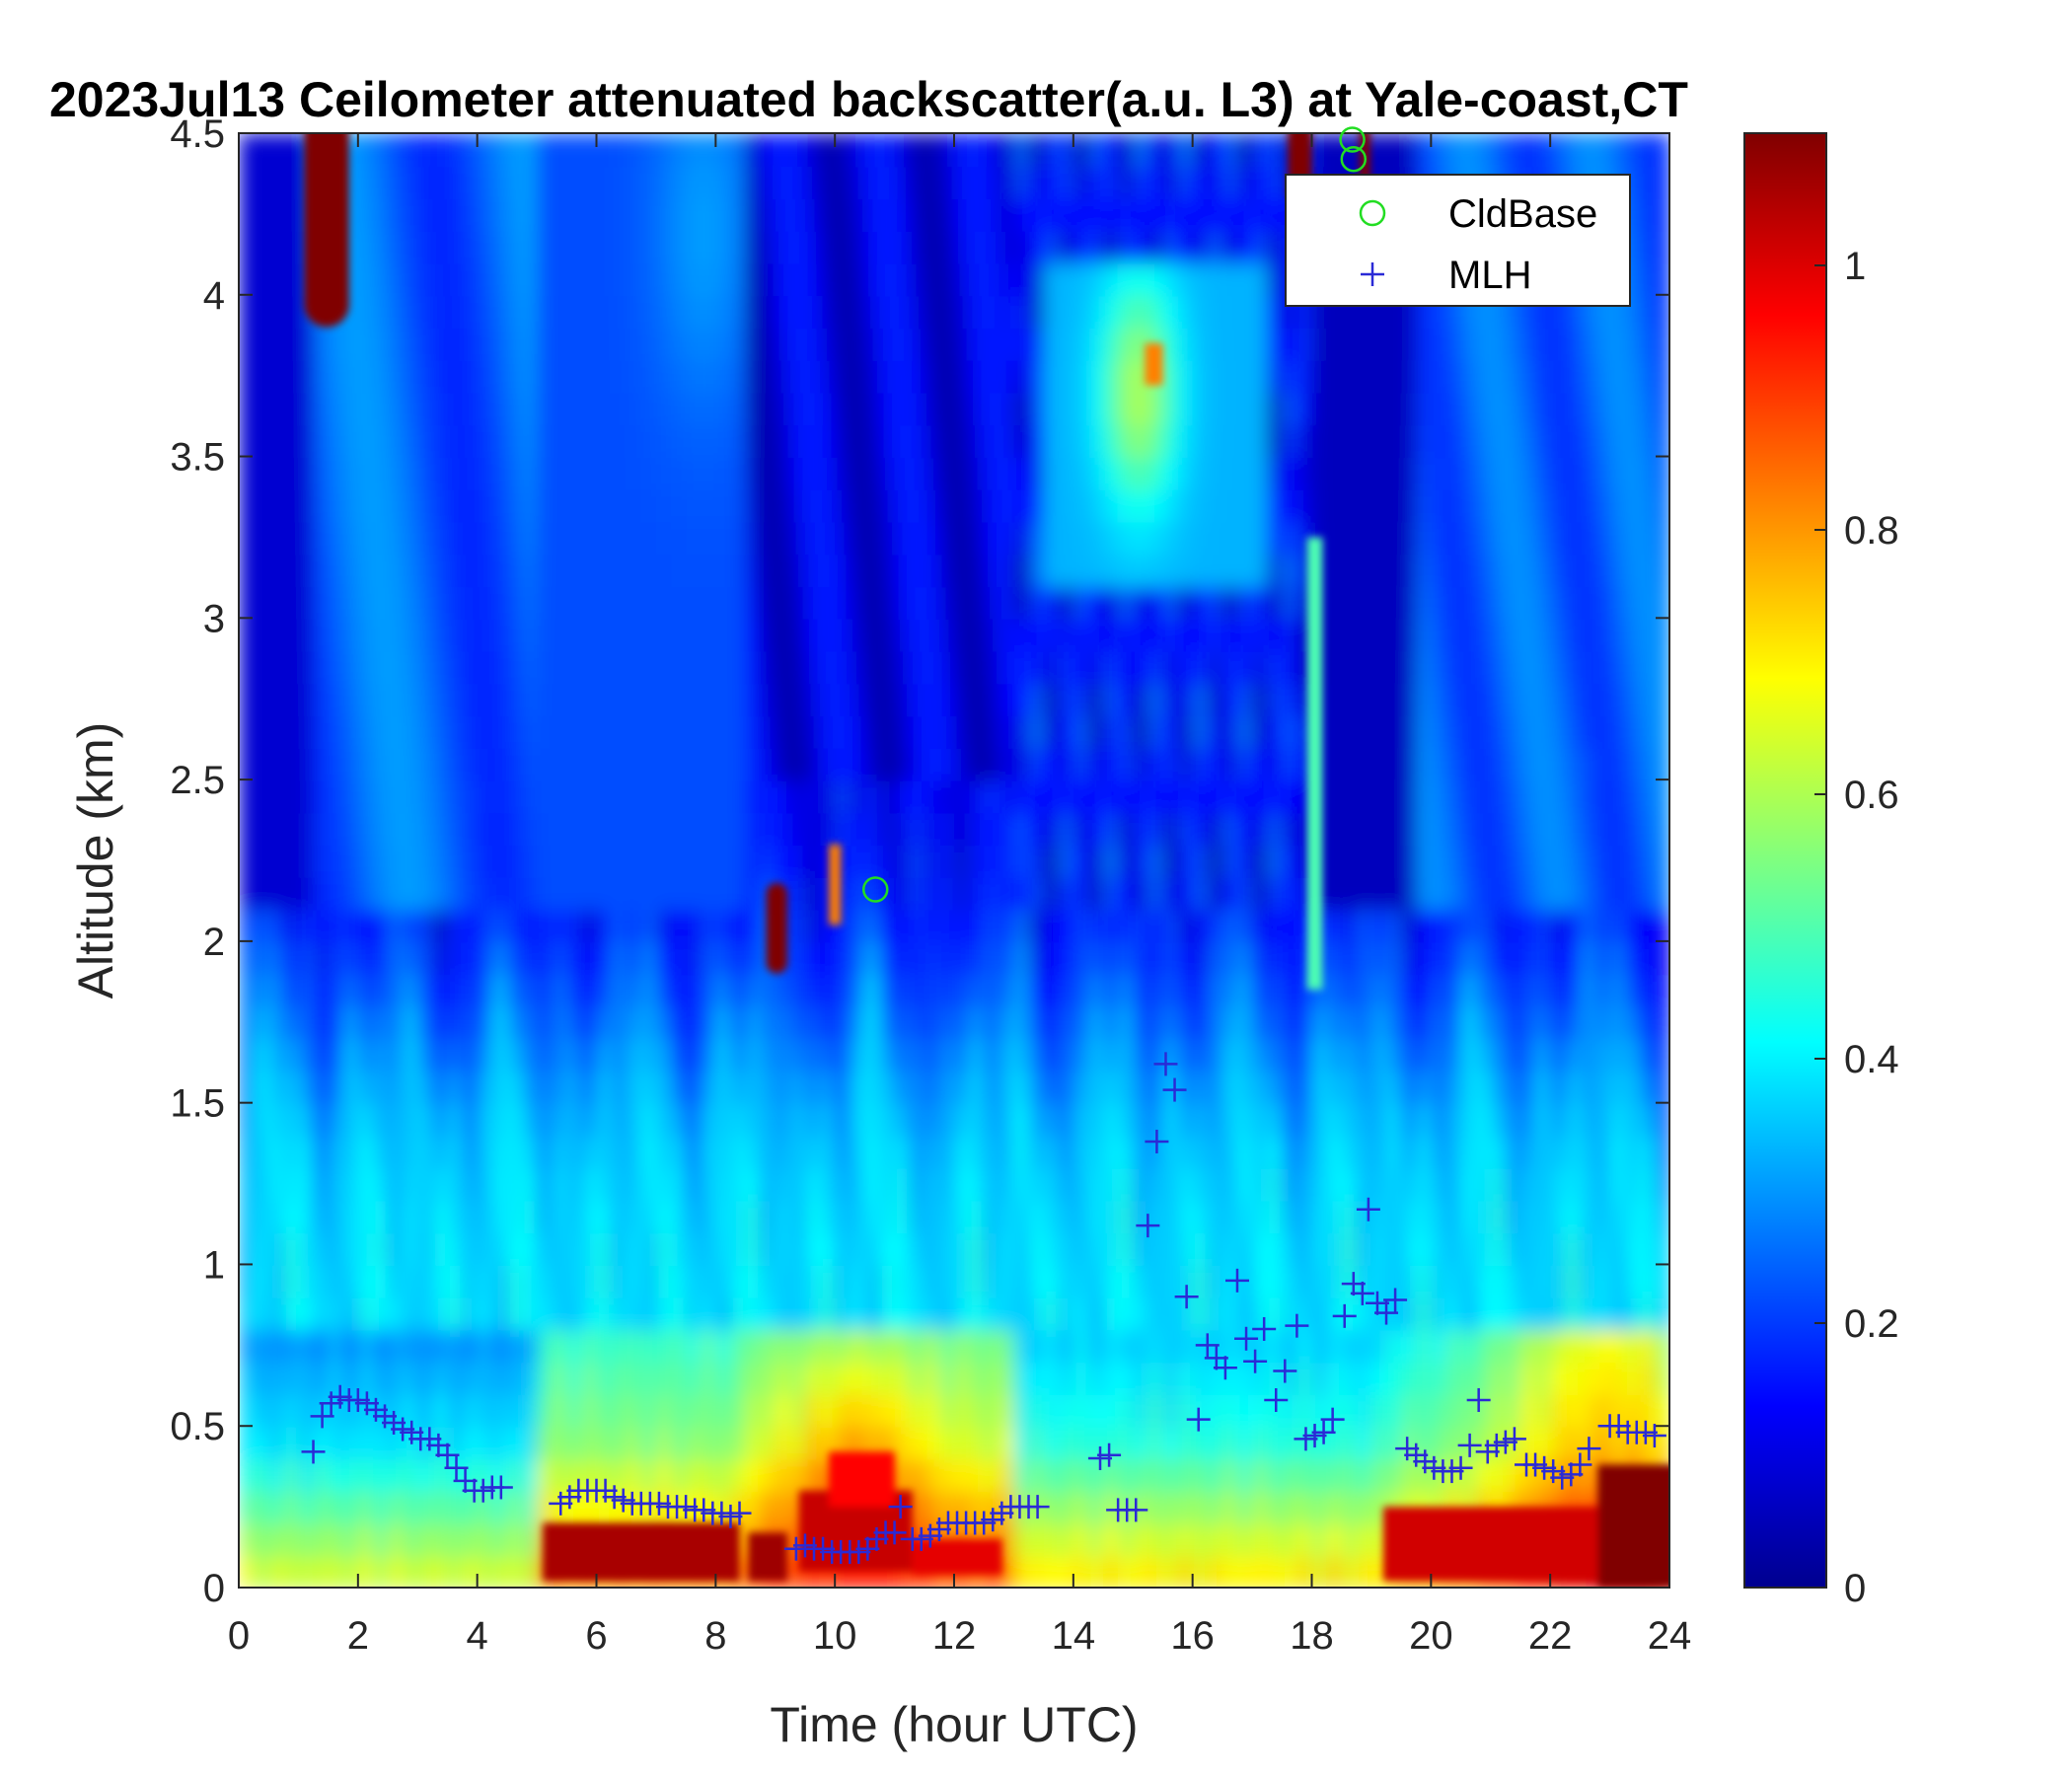  What do you see at coordinates (1857, 928) in the screenshot?
I see `colorbar-ticks: 00.20.40.60.81` at bounding box center [1857, 928].